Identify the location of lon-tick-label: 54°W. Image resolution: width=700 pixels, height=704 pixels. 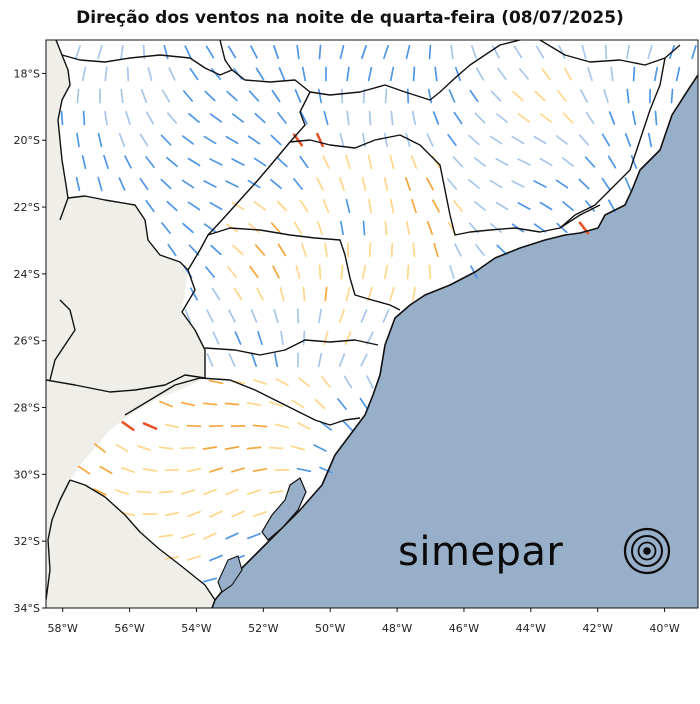
(196, 628).